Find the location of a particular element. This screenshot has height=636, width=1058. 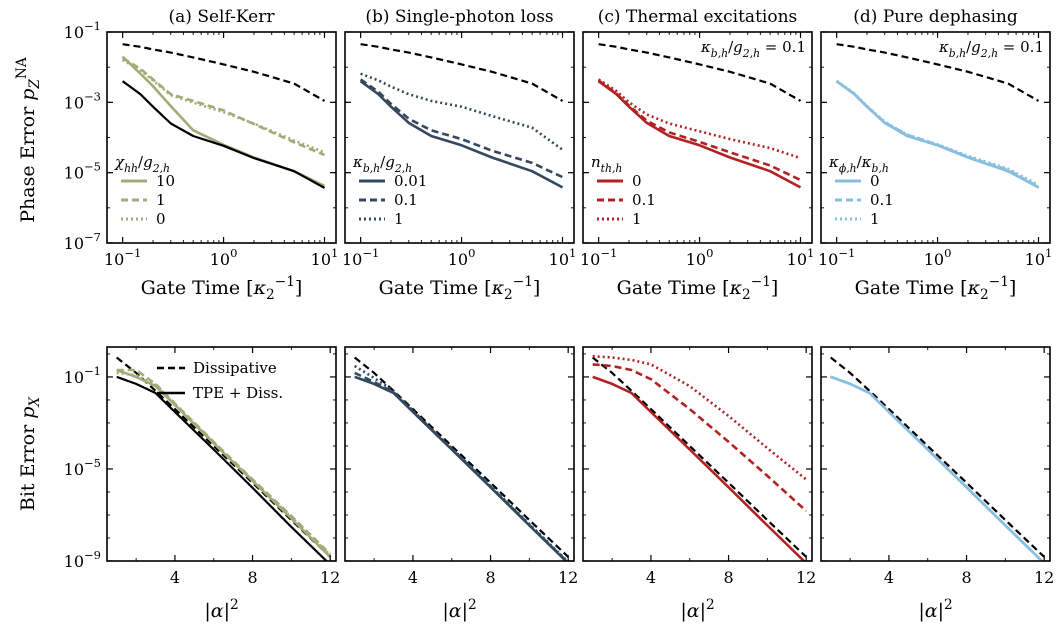

series-line-0.01 is located at coordinates (461, 134).